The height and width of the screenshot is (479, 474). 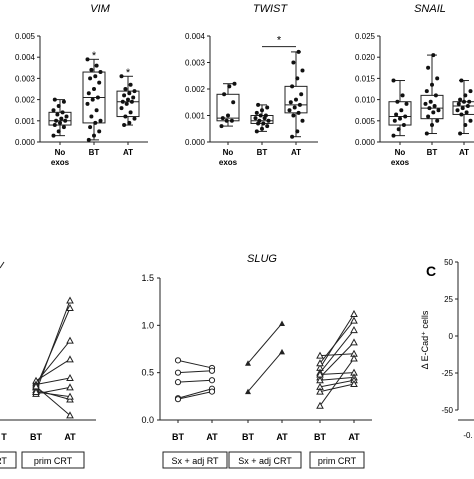 What do you see at coordinates (3, 461) in the screenshot?
I see `group-label: RT` at bounding box center [3, 461].